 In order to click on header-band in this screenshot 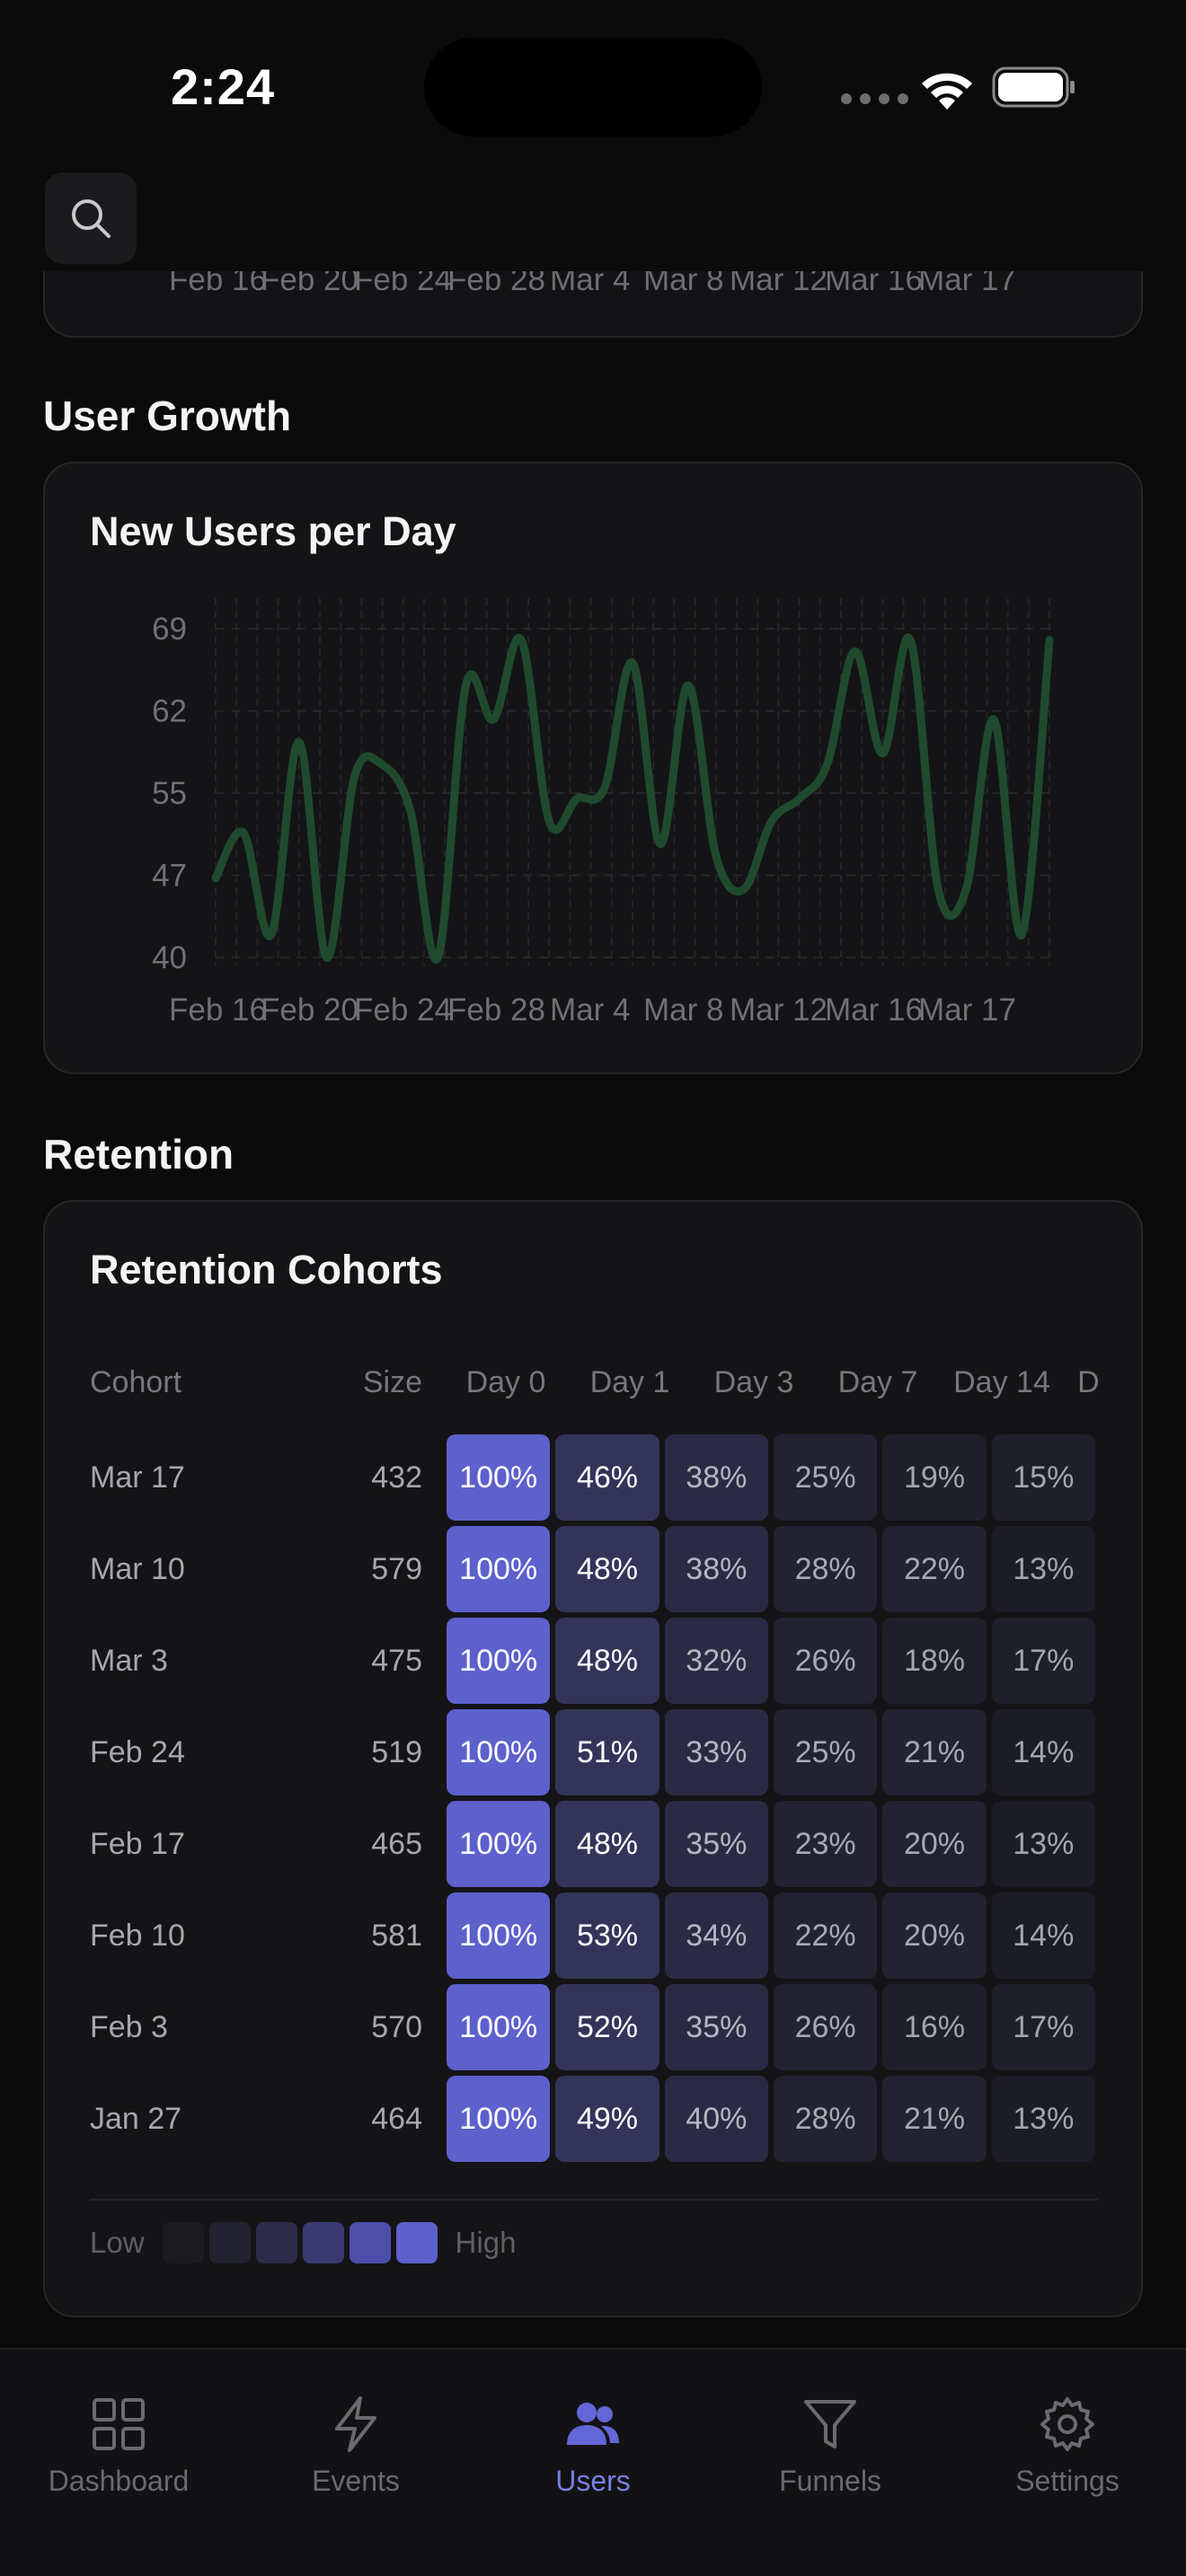, I will do `click(593, 221)`.